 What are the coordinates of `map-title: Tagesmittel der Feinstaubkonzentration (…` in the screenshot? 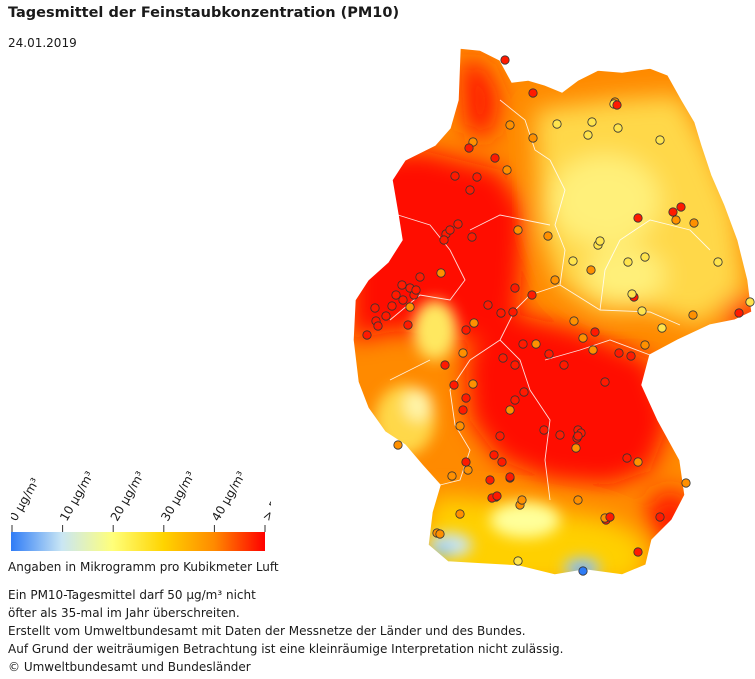 It's located at (204, 13).